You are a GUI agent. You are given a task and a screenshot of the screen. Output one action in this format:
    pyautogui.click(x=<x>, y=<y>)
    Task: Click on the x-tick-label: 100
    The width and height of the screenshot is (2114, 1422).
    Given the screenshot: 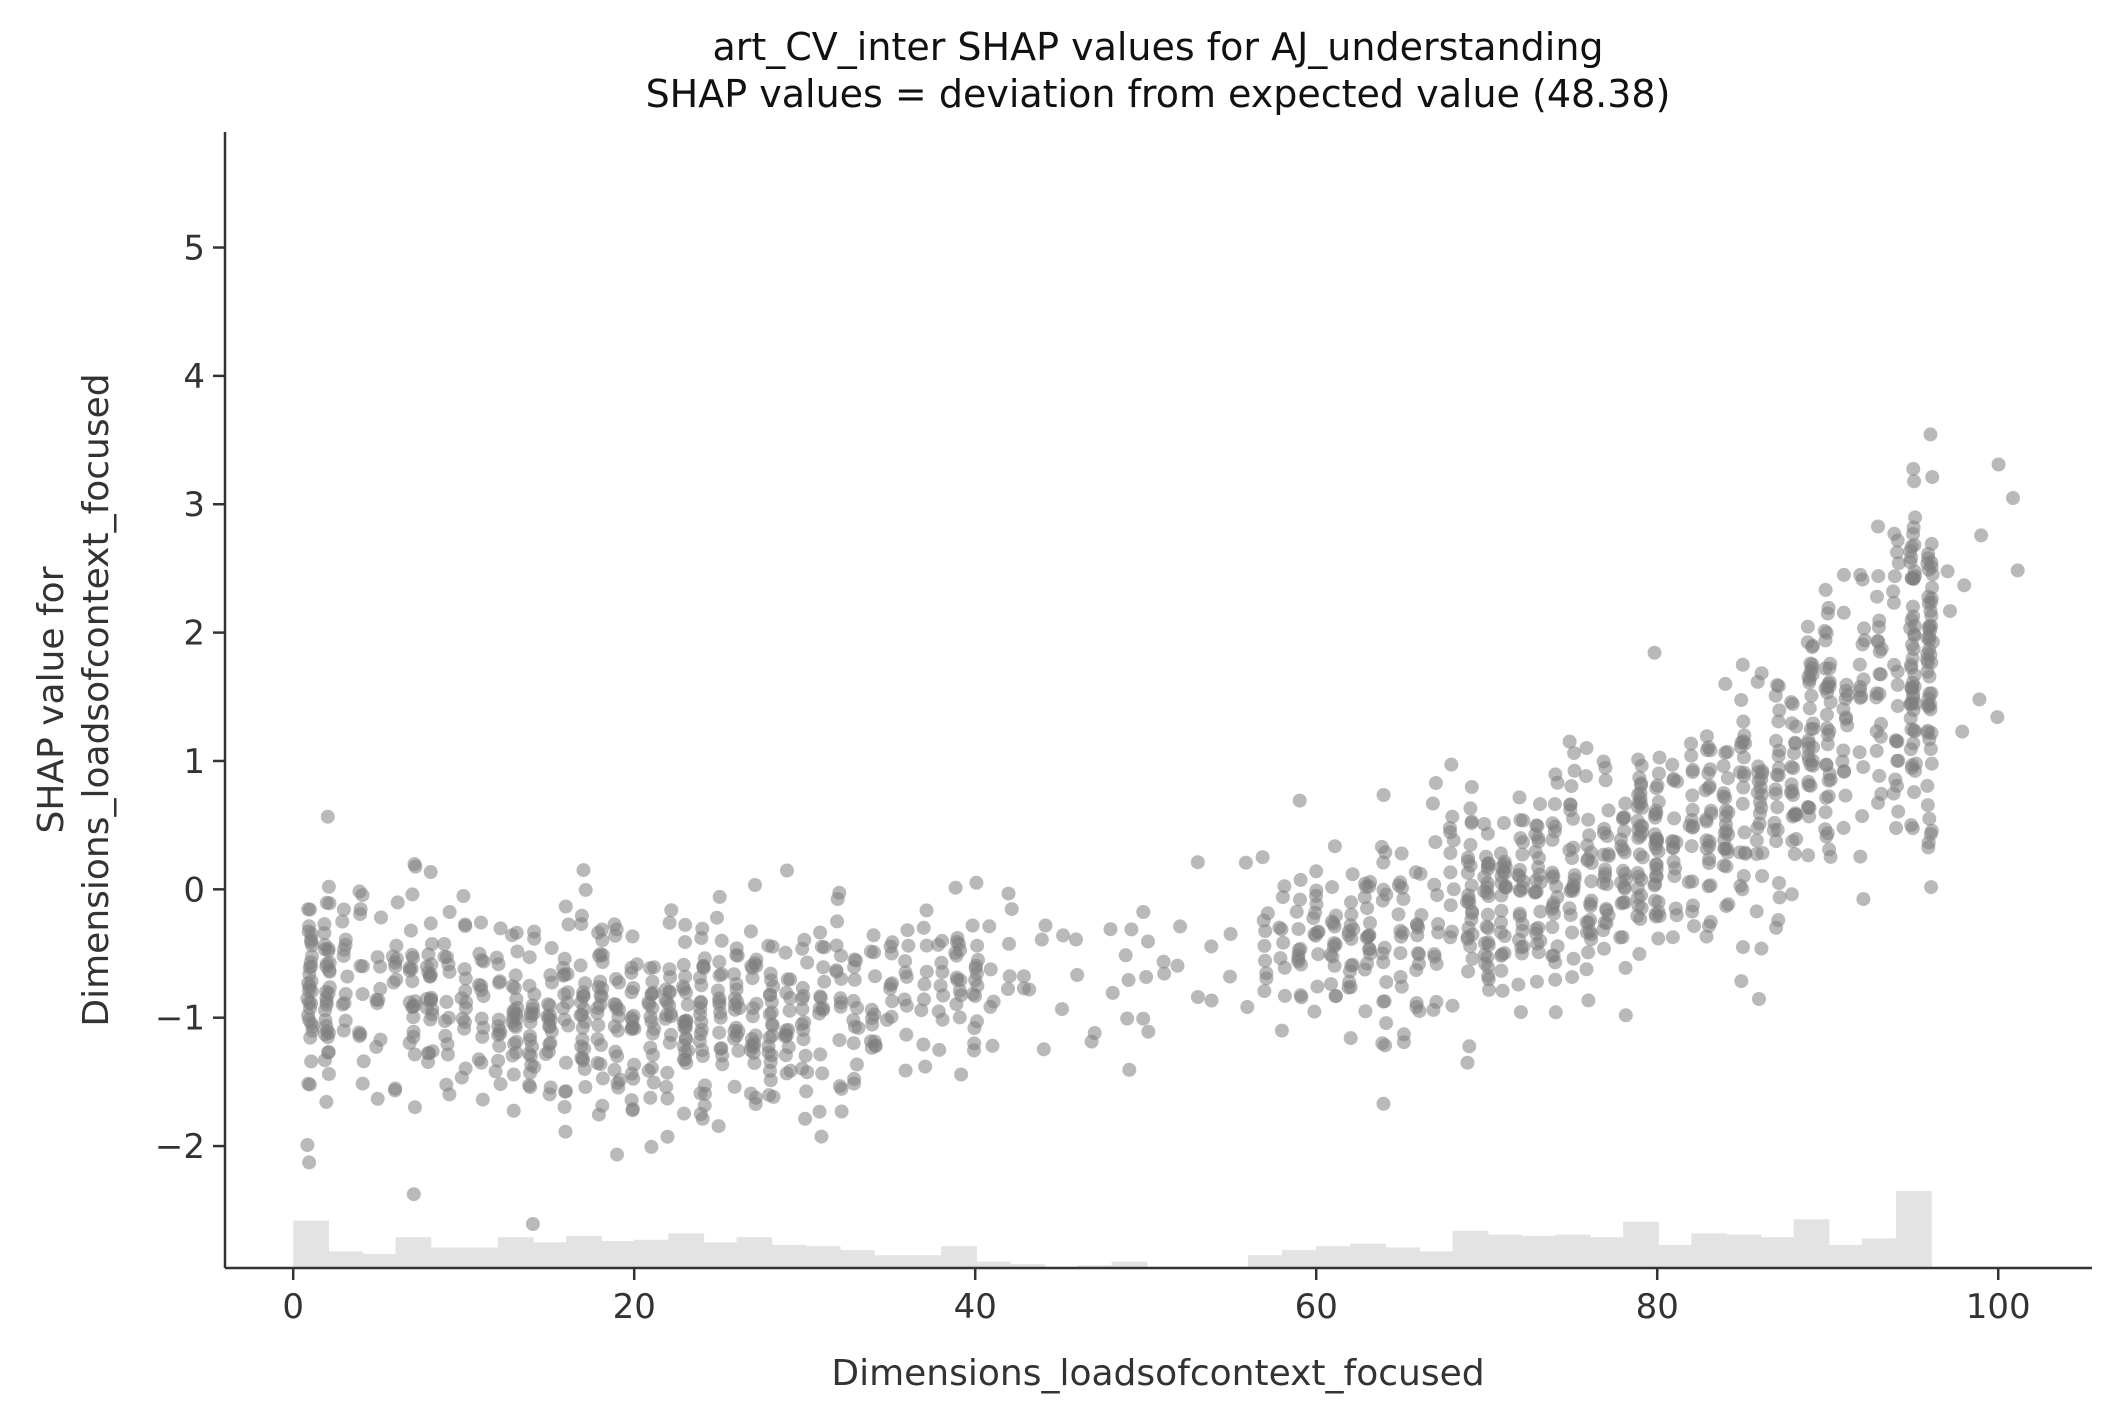 What is the action you would take?
    pyautogui.click(x=1998, y=1307)
    